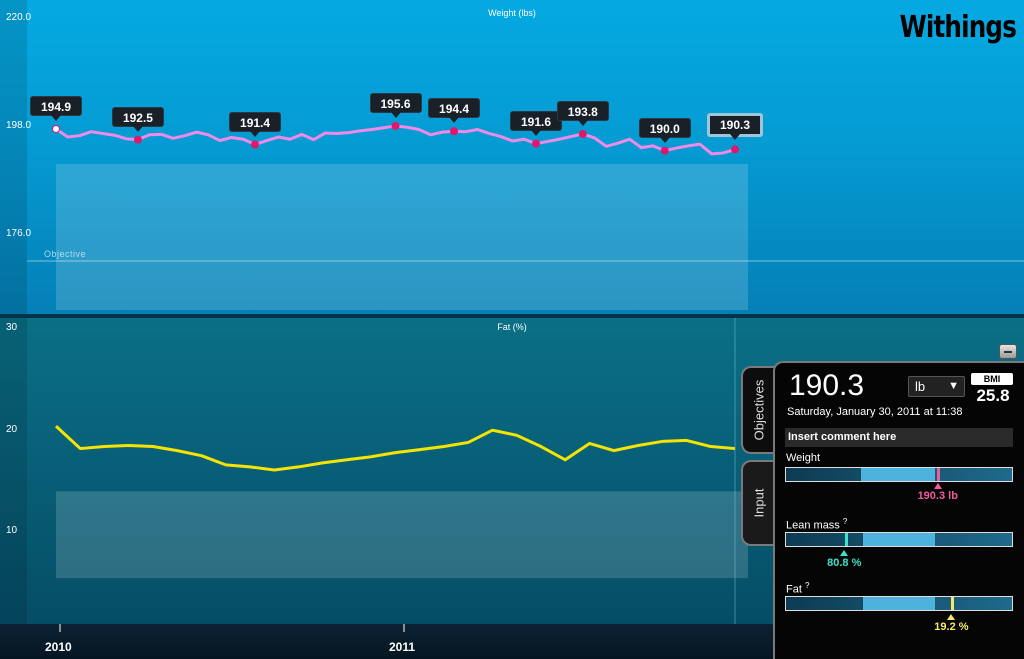 The height and width of the screenshot is (659, 1024). Describe the element at coordinates (12, 429) in the screenshot. I see `fat-y-tick-20: 20` at that location.